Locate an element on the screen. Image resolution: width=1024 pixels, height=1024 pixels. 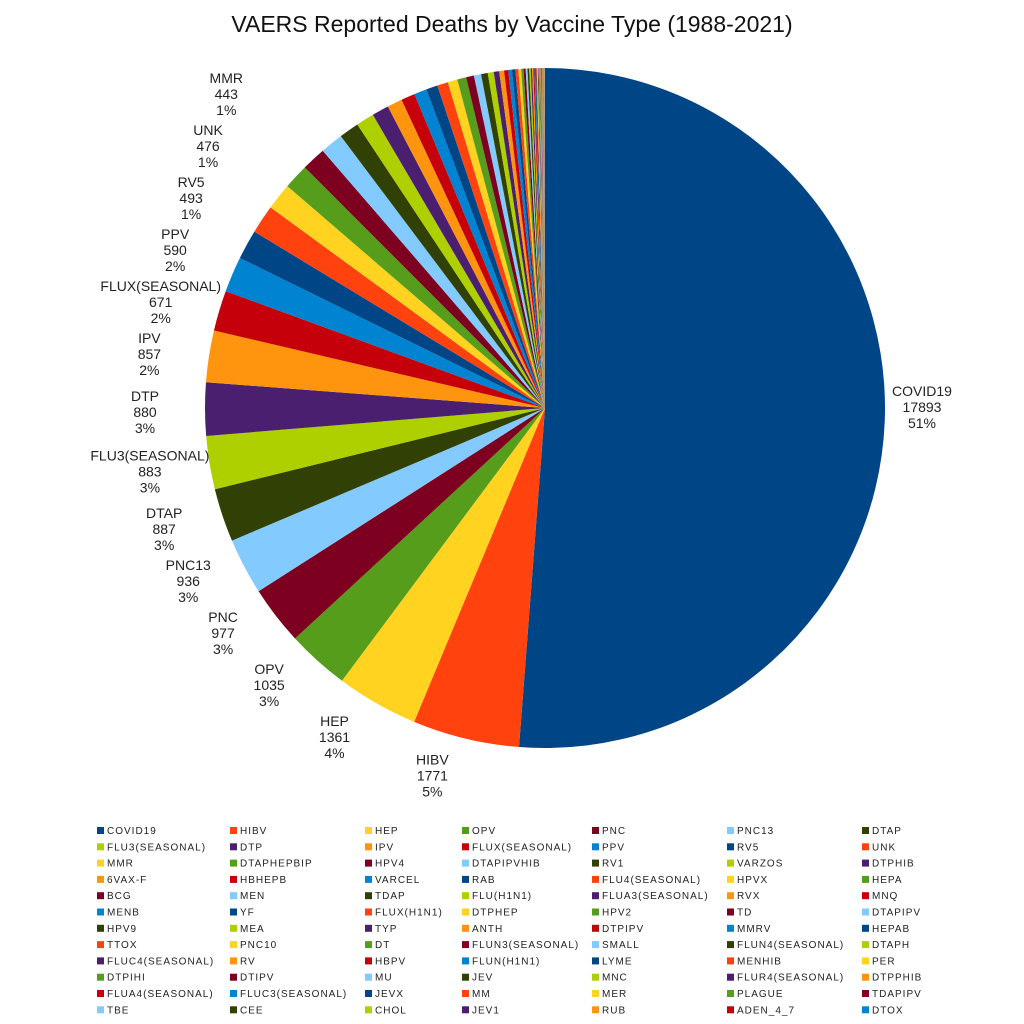
legend-label: MENHIB is located at coordinates (759, 961).